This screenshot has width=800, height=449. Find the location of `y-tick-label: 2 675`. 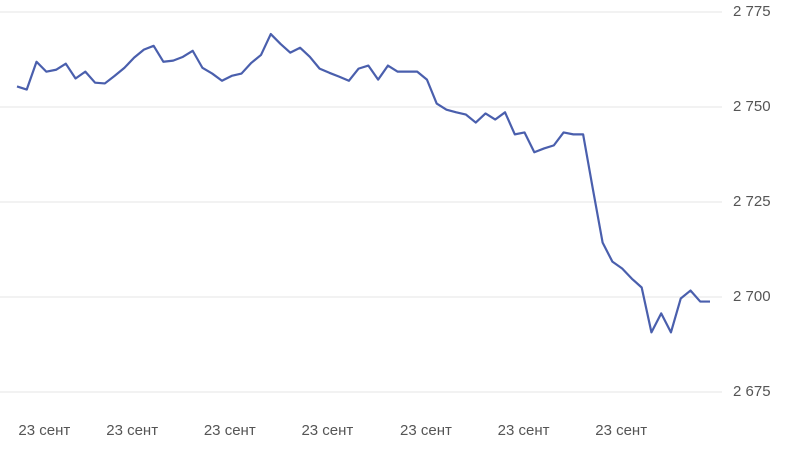

y-tick-label: 2 675 is located at coordinates (752, 391).